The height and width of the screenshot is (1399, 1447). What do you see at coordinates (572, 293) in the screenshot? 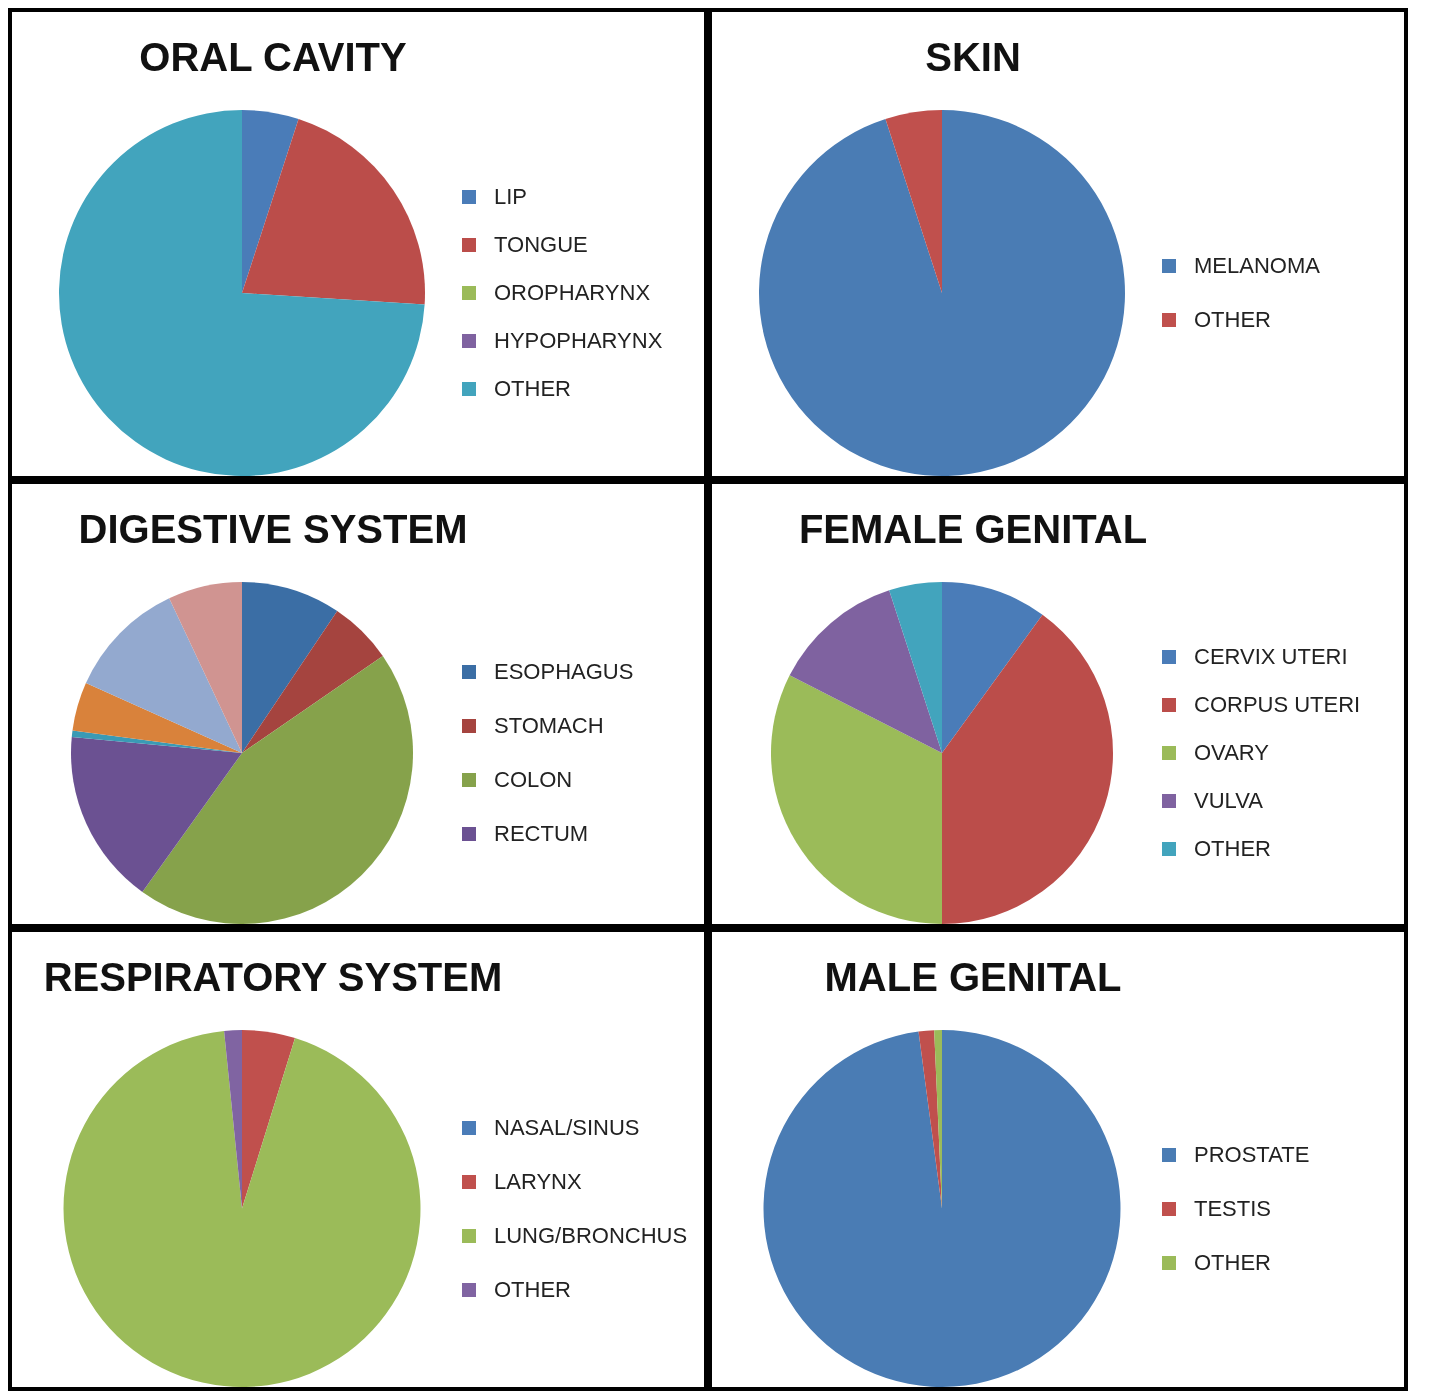
I see `legend-label: OROPHARYNX` at bounding box center [572, 293].